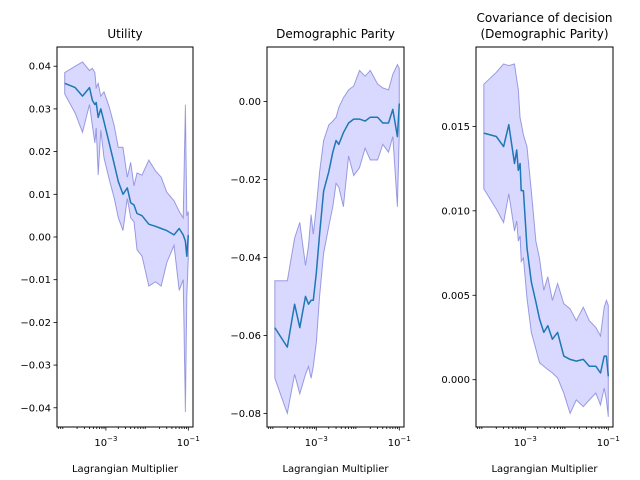  I want to click on y-tick-label: −0.01, so click(35, 280).